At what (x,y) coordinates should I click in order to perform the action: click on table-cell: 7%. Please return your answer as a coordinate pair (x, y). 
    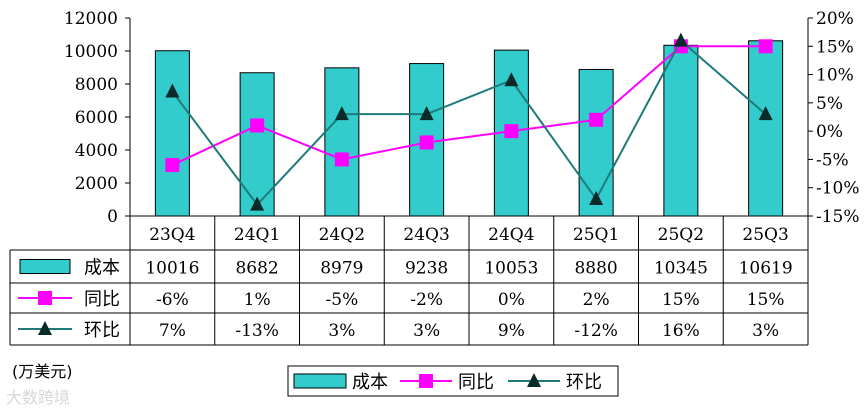
    Looking at the image, I should click on (172, 331).